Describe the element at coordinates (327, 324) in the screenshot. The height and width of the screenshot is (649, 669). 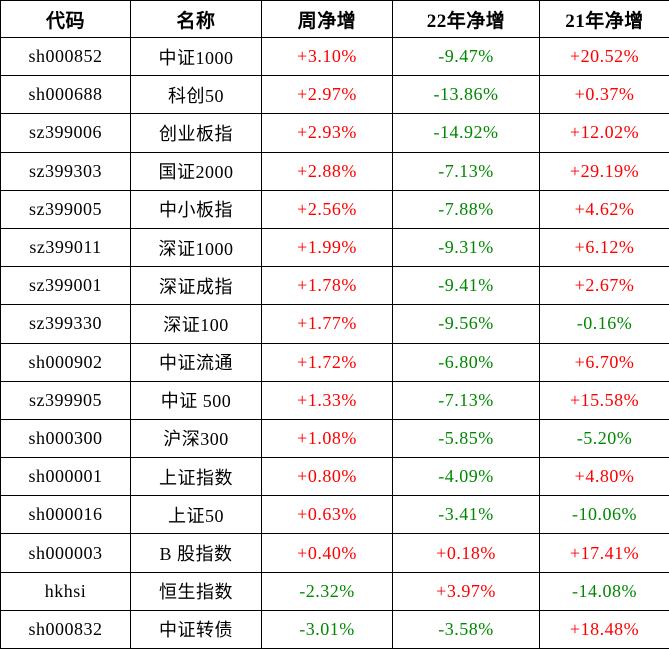
I see `week-change-cell: +1.77%` at that location.